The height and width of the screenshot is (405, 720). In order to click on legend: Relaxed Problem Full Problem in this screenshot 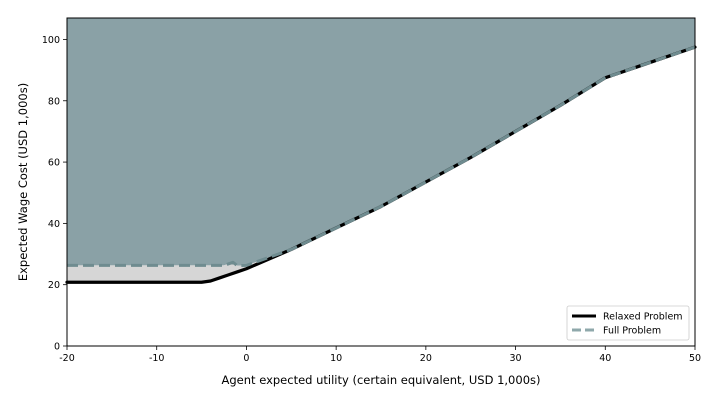, I will do `click(628, 323)`.